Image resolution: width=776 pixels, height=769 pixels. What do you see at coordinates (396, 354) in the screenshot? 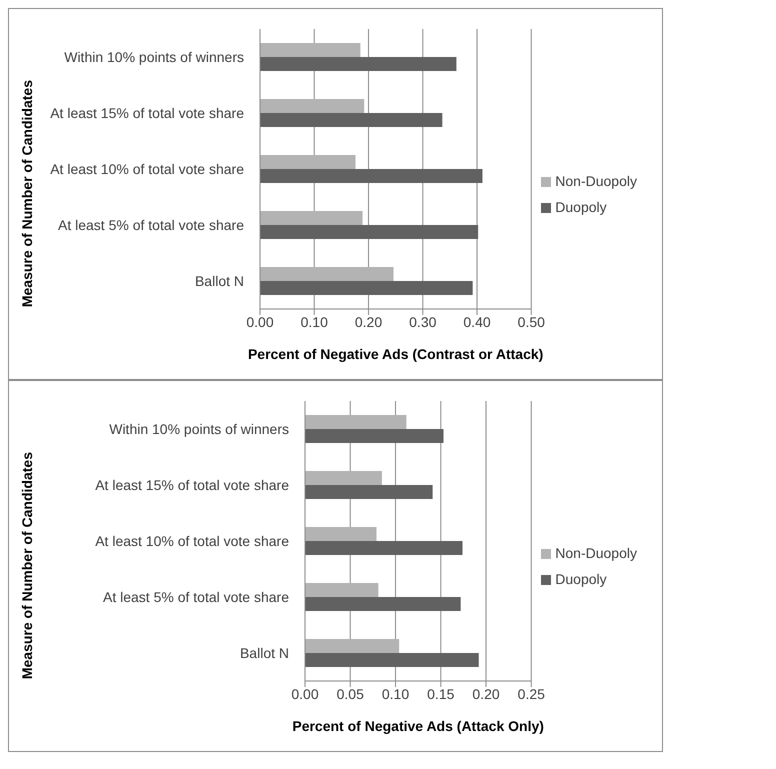
I see `x-axis-title: Percent of Negative Ads (Contrast or Attack)` at bounding box center [396, 354].